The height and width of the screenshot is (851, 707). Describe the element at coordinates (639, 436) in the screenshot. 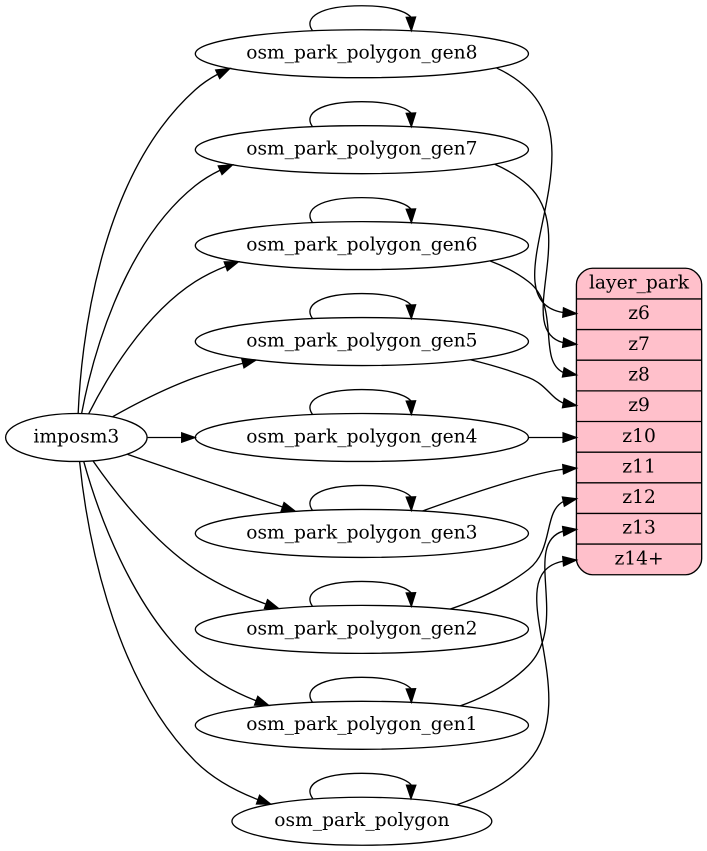

I see `svg-text: z10` at that location.